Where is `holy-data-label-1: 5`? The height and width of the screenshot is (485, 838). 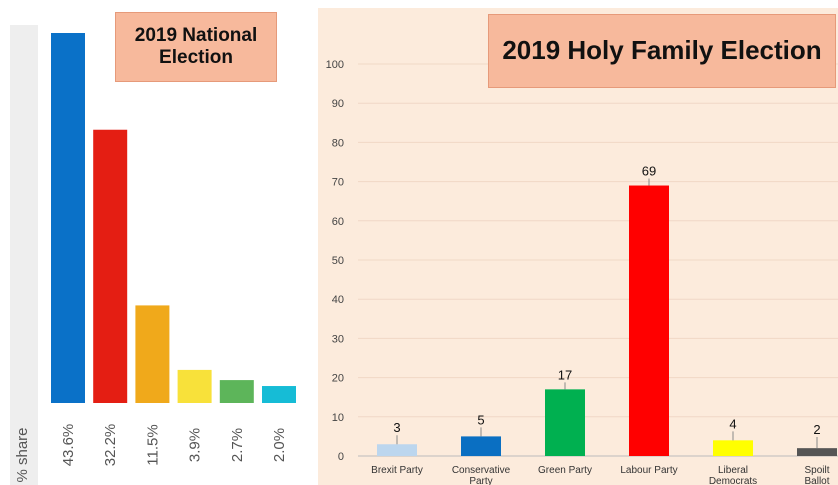 holy-data-label-1: 5 is located at coordinates (480, 419).